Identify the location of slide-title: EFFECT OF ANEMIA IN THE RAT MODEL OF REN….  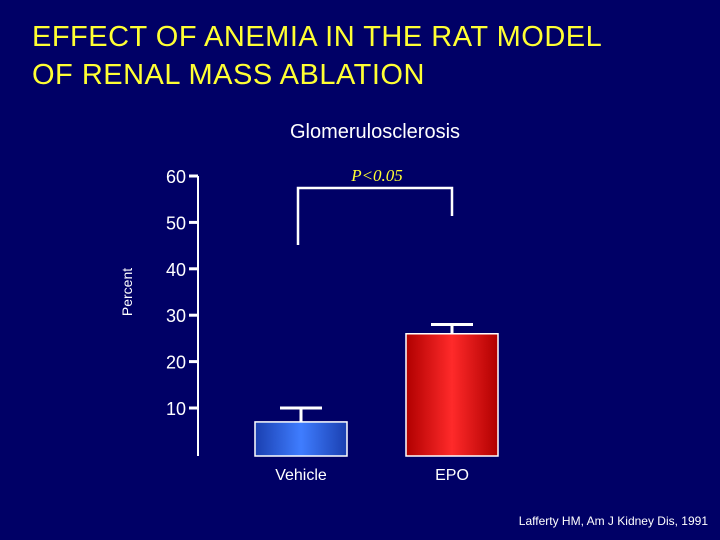
(367, 56).